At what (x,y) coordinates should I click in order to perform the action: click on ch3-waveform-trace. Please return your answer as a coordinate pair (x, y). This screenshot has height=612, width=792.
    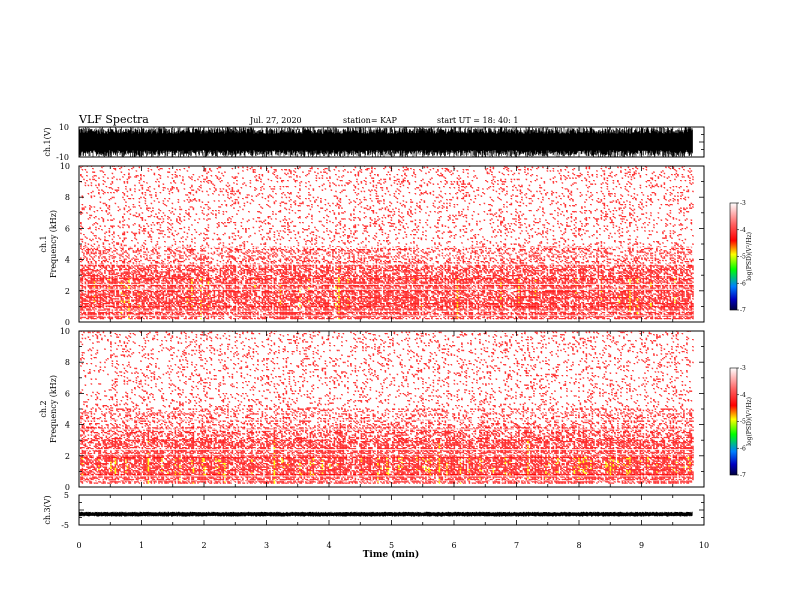
    Looking at the image, I should click on (385, 514).